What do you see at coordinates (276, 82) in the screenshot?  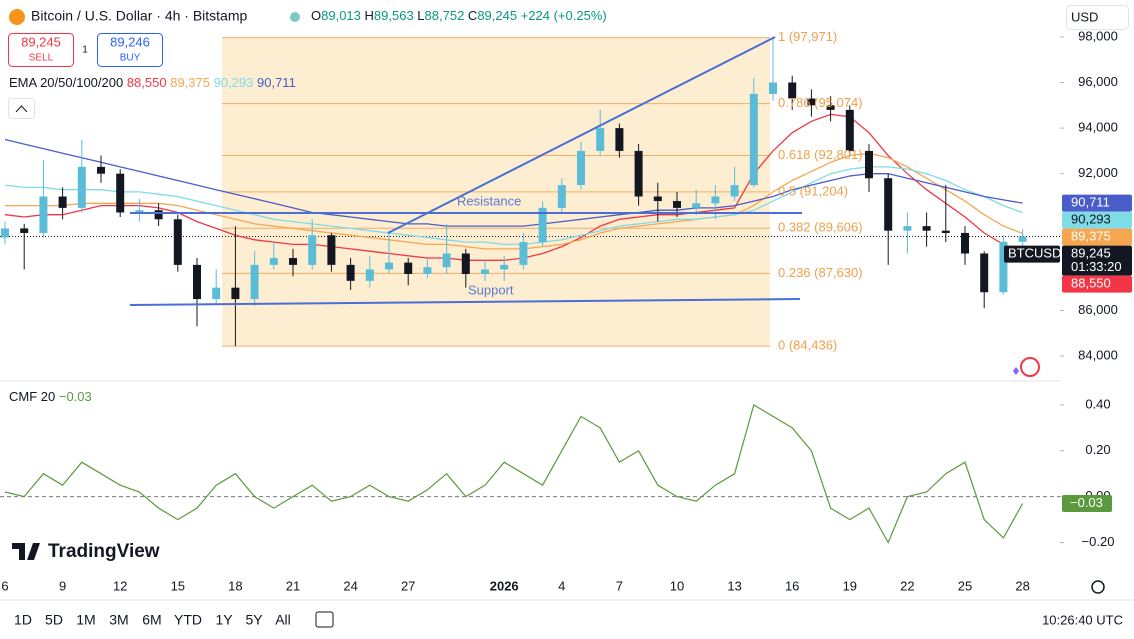 I see `legend-value: 90,711` at bounding box center [276, 82].